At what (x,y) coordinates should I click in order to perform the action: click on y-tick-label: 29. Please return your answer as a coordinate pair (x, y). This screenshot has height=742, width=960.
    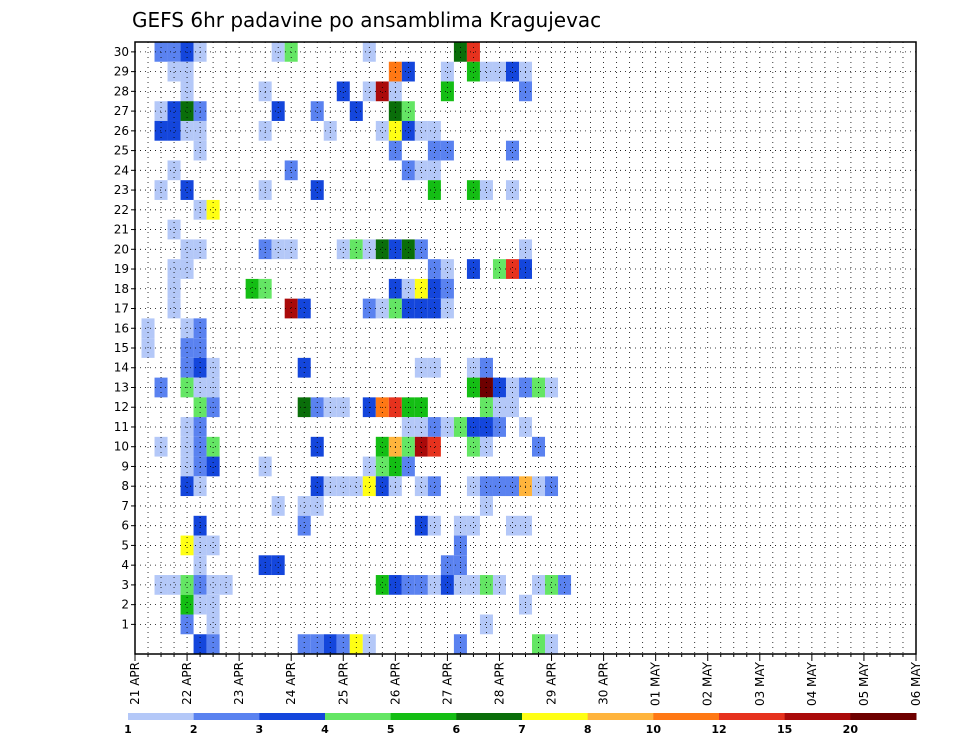
    Looking at the image, I should click on (121, 72).